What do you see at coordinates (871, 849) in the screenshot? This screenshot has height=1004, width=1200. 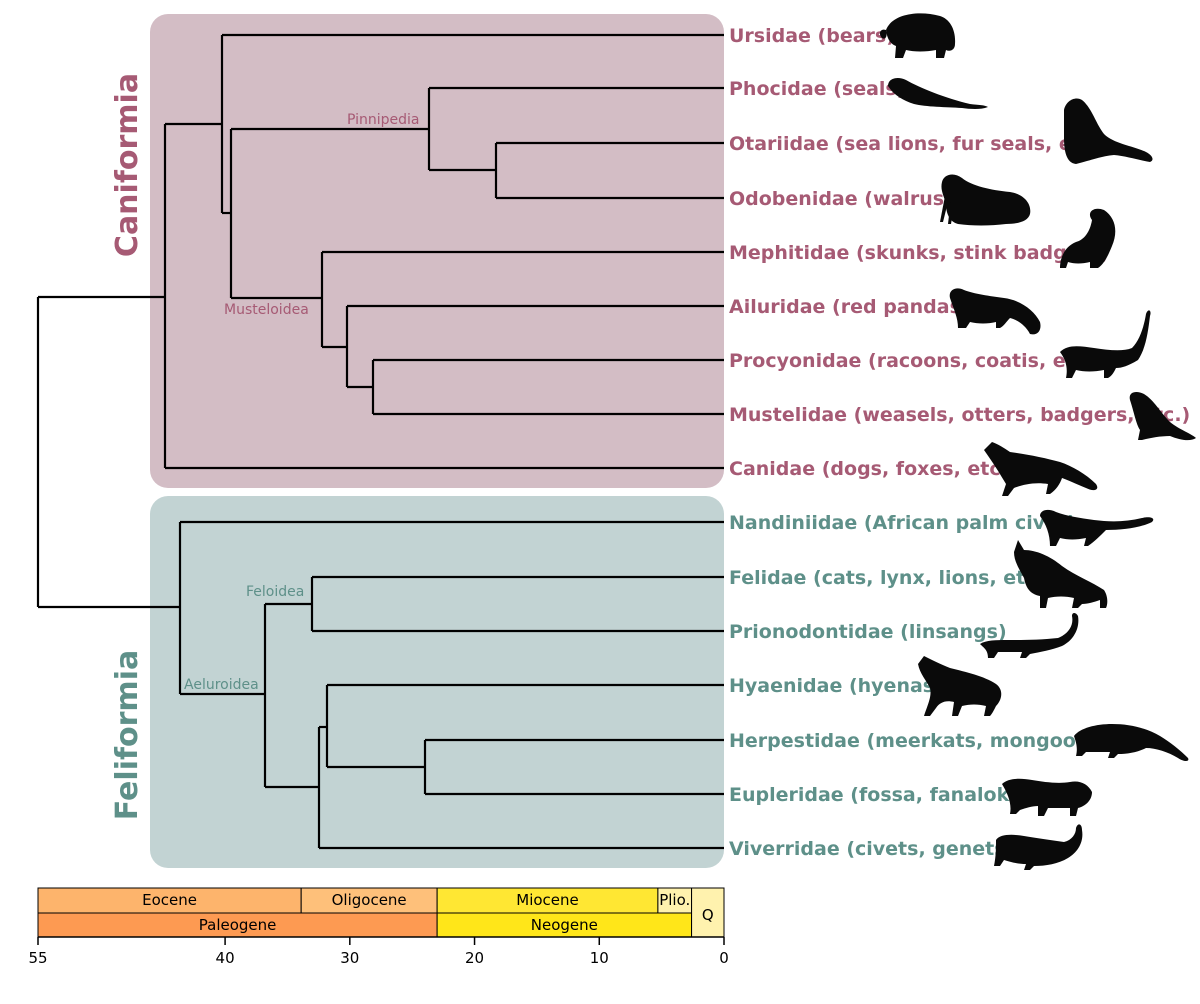 I see `taxon-label-viverridae: Viverridae (civets, genets)` at bounding box center [871, 849].